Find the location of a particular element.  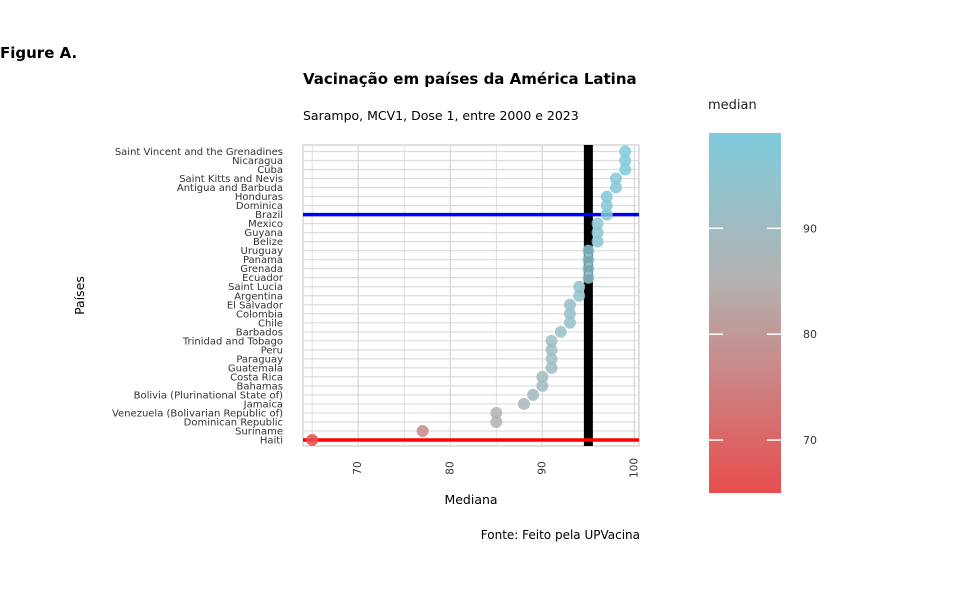

y-tick-label: Dominica is located at coordinates (259, 206).